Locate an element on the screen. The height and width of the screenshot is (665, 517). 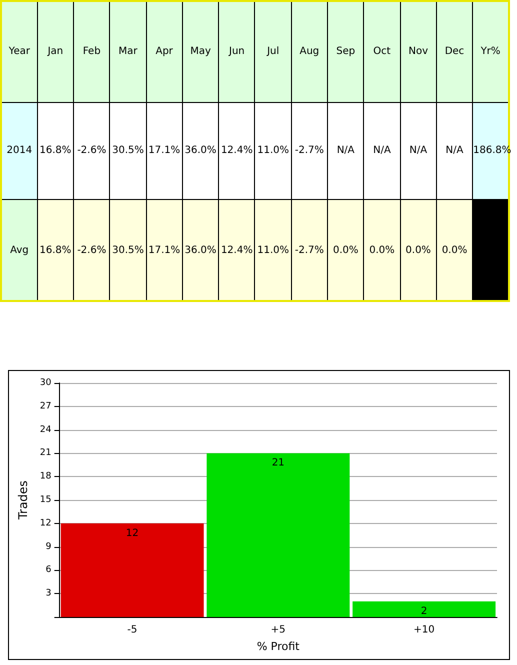
category-label: Aug is located at coordinates (309, 51).